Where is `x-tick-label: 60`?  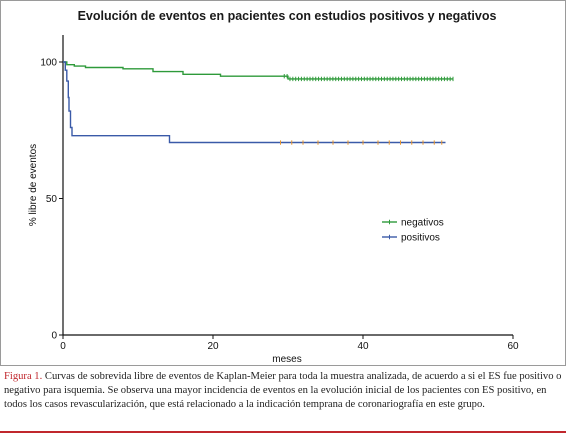
x-tick-label: 60 is located at coordinates (513, 346).